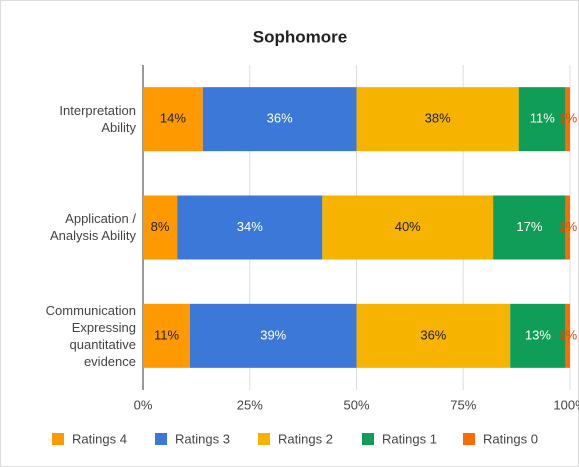 This screenshot has width=579, height=467. Describe the element at coordinates (300, 36) in the screenshot. I see `chart-title: Sophomore` at that location.